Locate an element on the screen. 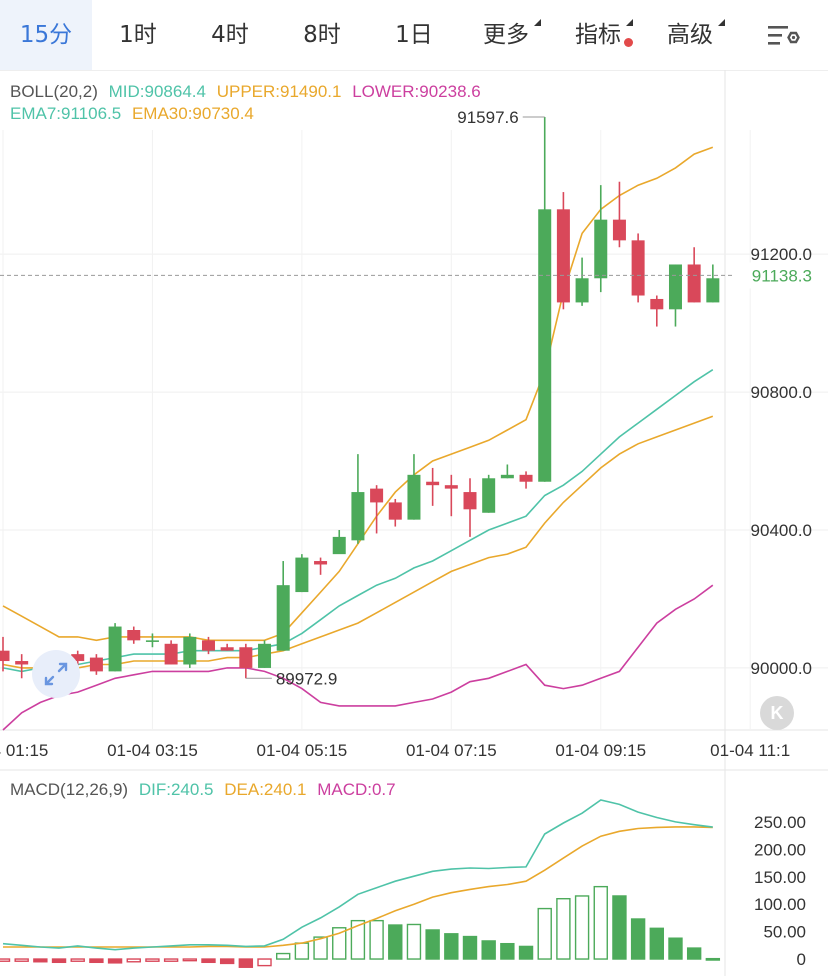  tab-6: 指标 is located at coordinates (598, 35).